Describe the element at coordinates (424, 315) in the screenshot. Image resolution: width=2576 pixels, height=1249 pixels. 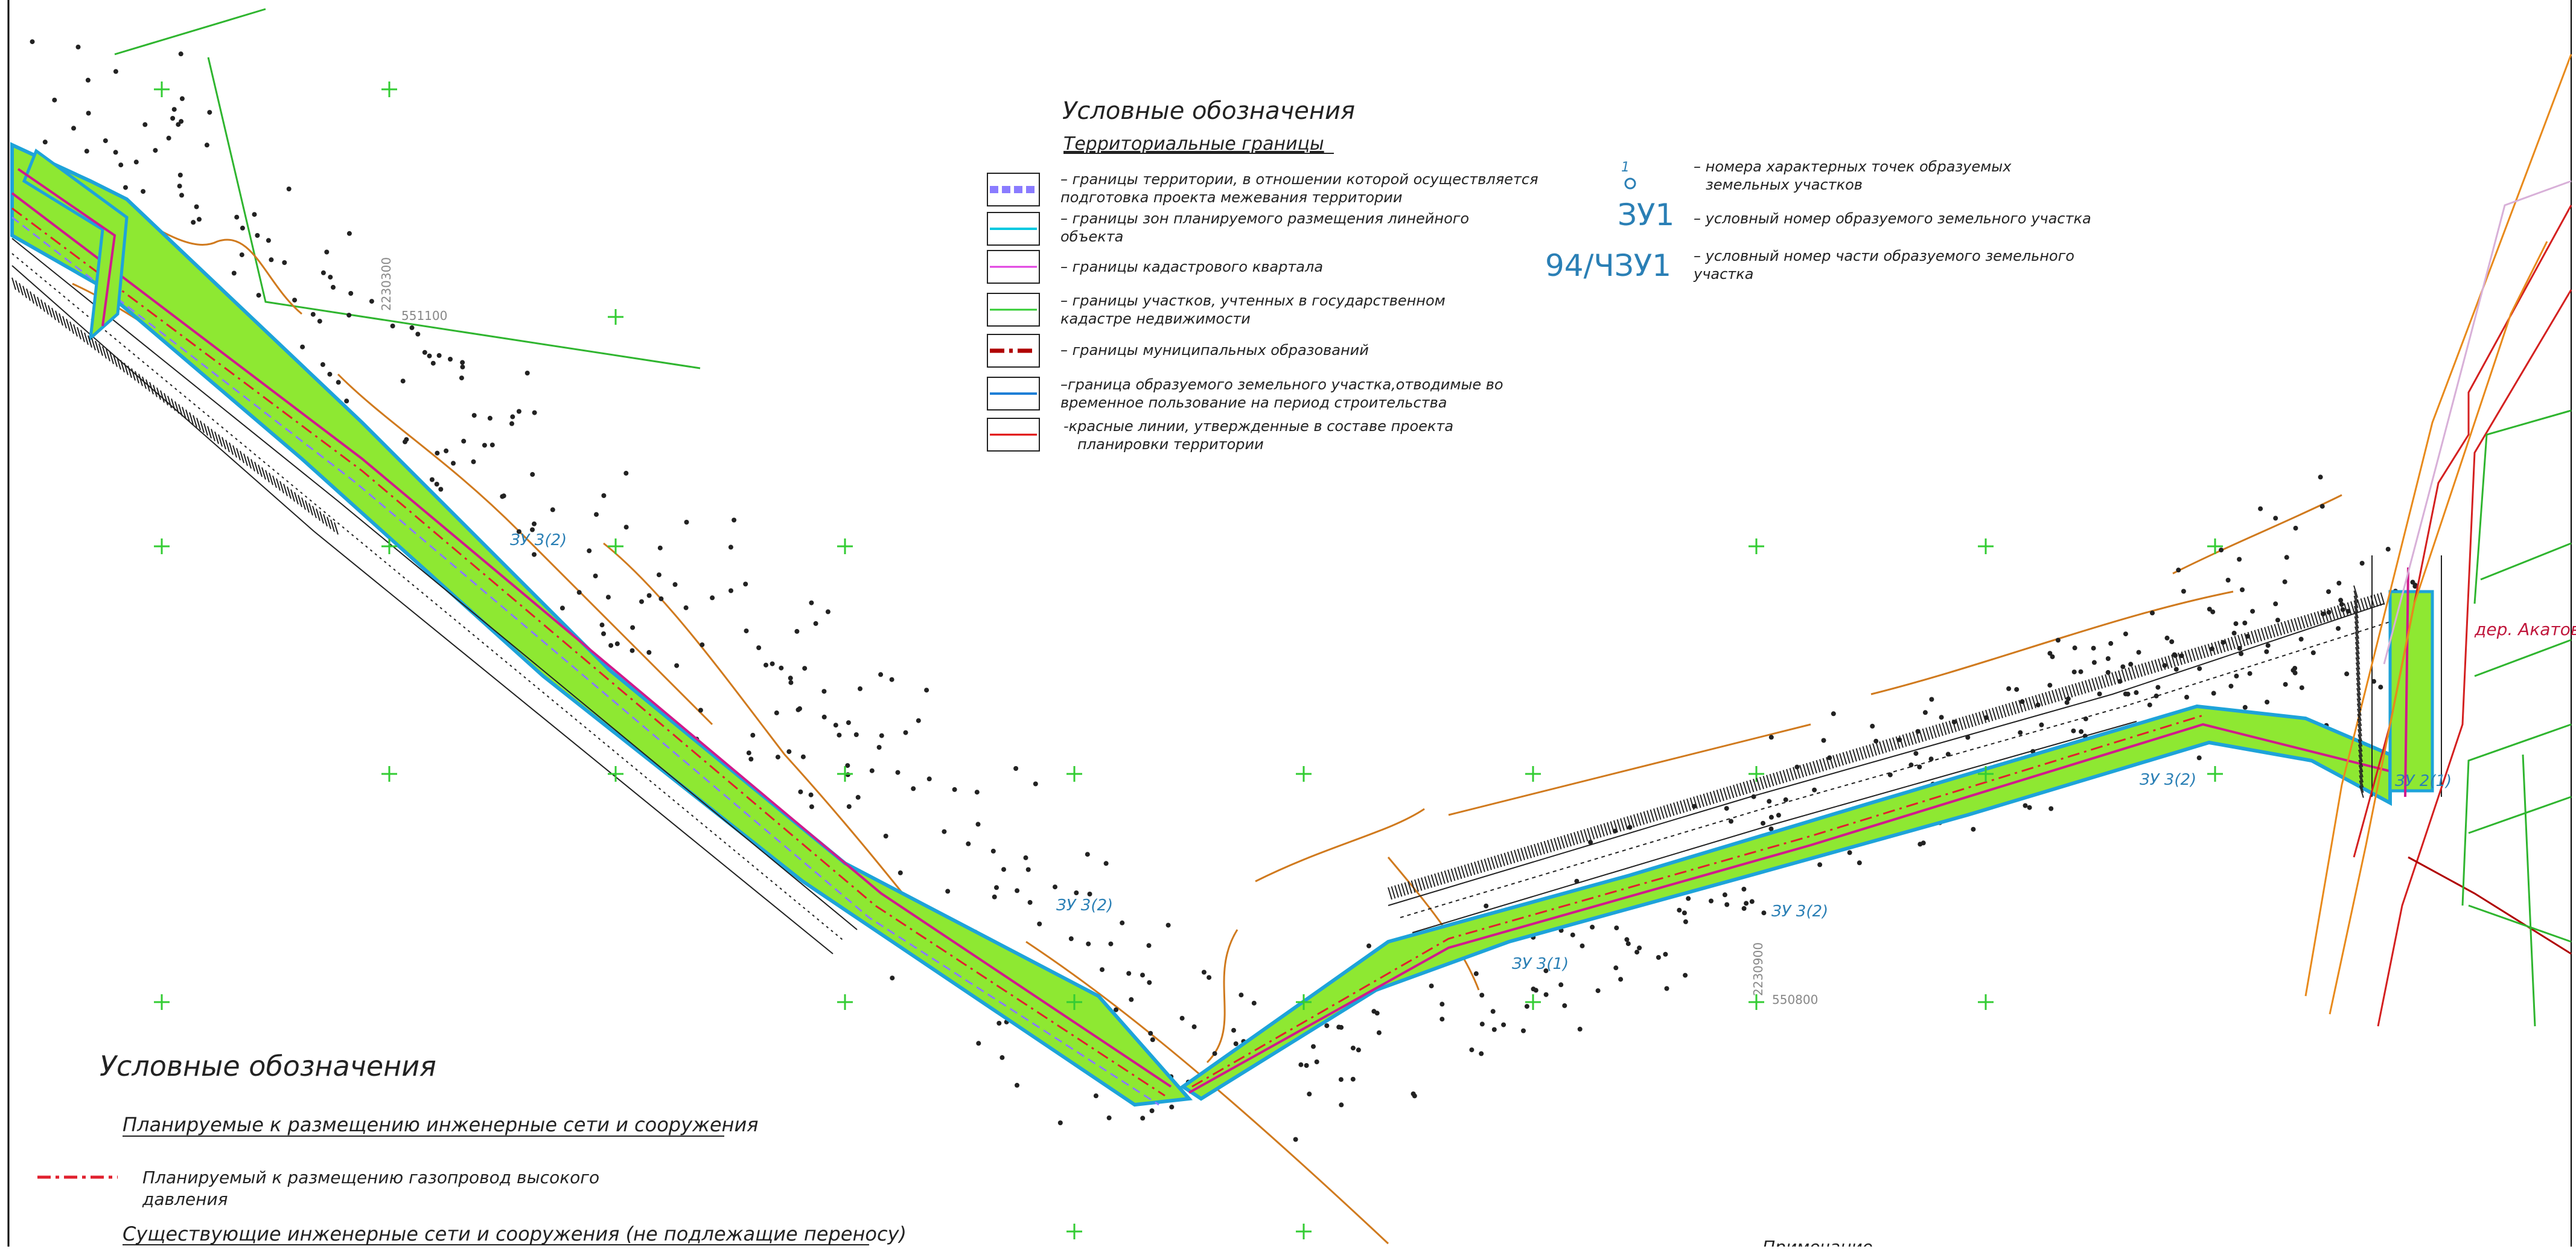
I see `coord-label: 551100` at that location.